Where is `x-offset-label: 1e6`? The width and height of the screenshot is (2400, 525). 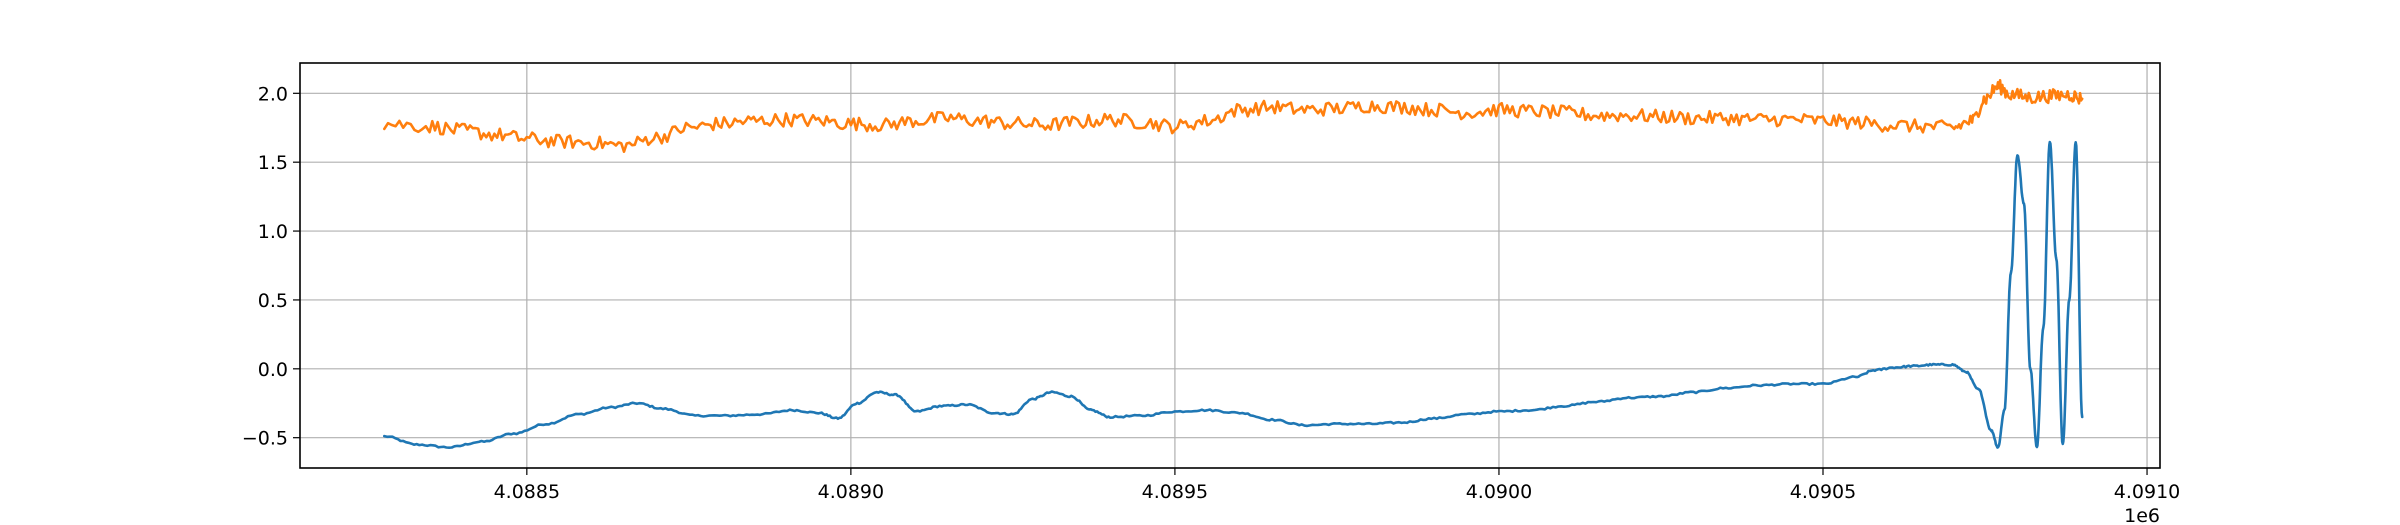 x-offset-label: 1e6 is located at coordinates (2142, 515).